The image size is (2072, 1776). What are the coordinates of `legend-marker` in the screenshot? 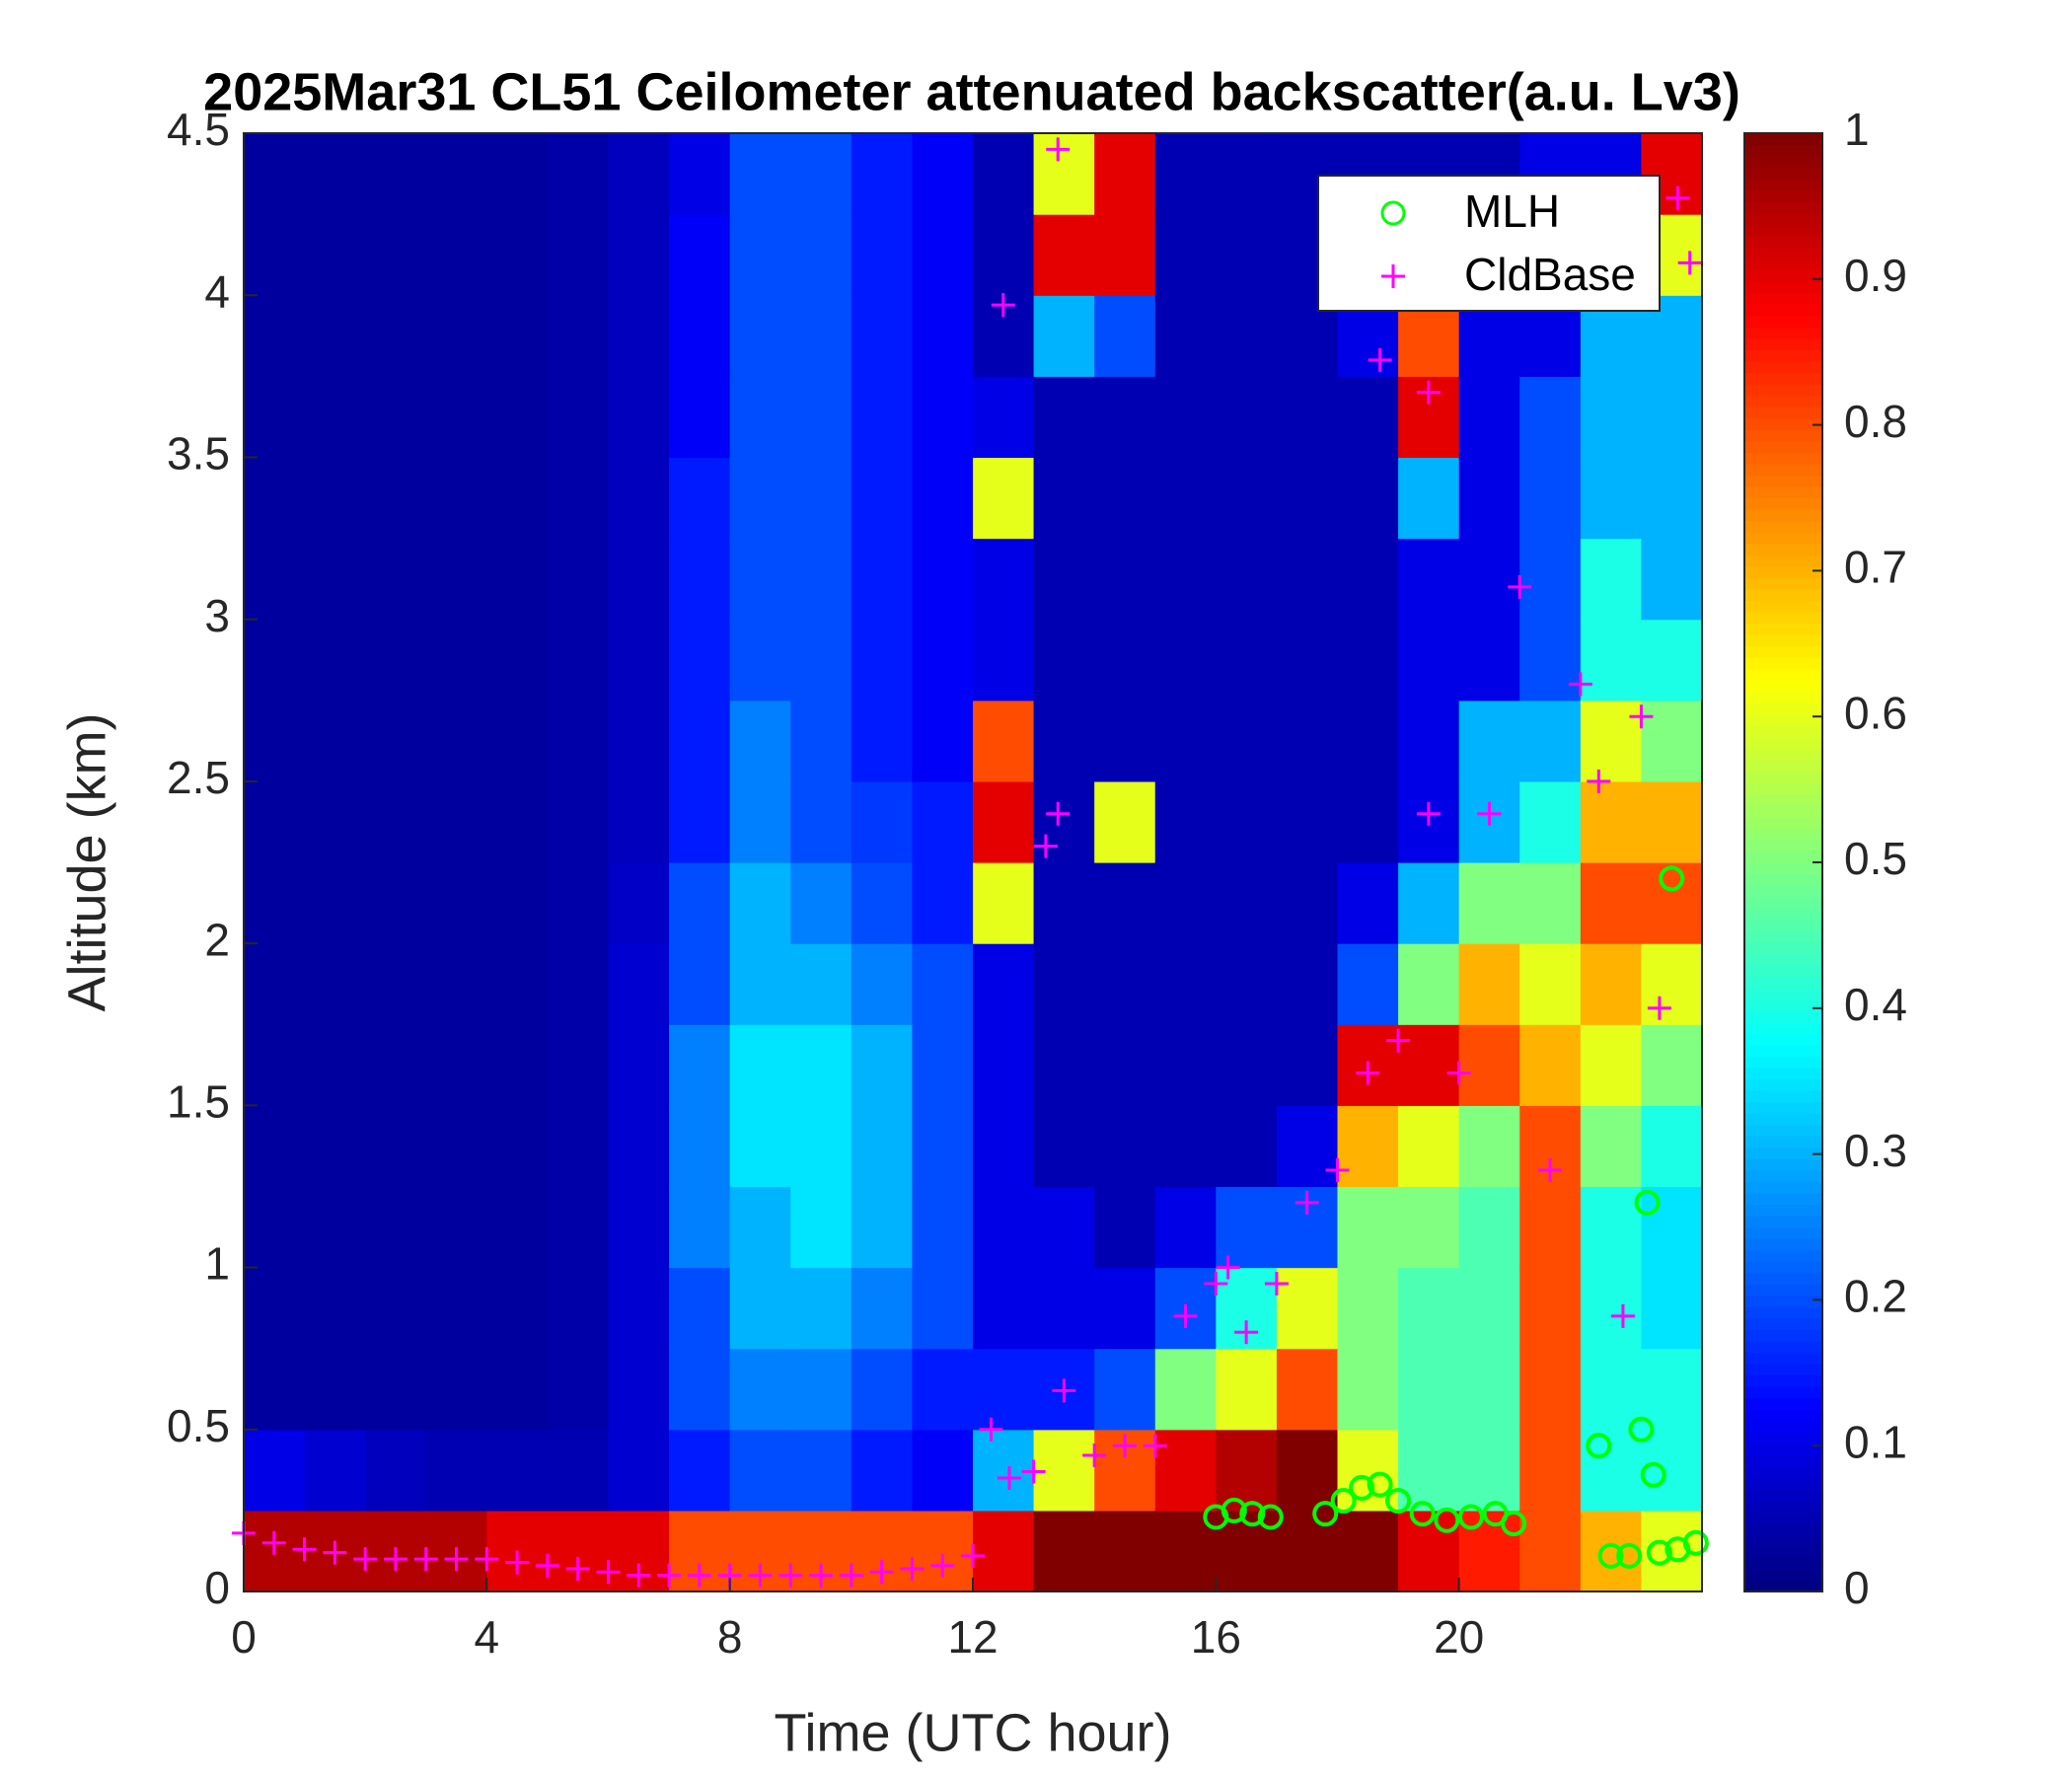 It's located at (1393, 213).